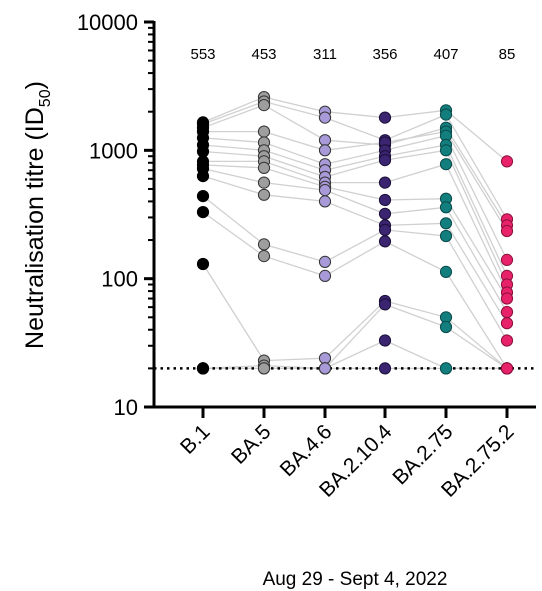 Image resolution: width=542 pixels, height=591 pixels. Describe the element at coordinates (384, 54) in the screenshot. I see `geometric-mean-label: 356` at that location.